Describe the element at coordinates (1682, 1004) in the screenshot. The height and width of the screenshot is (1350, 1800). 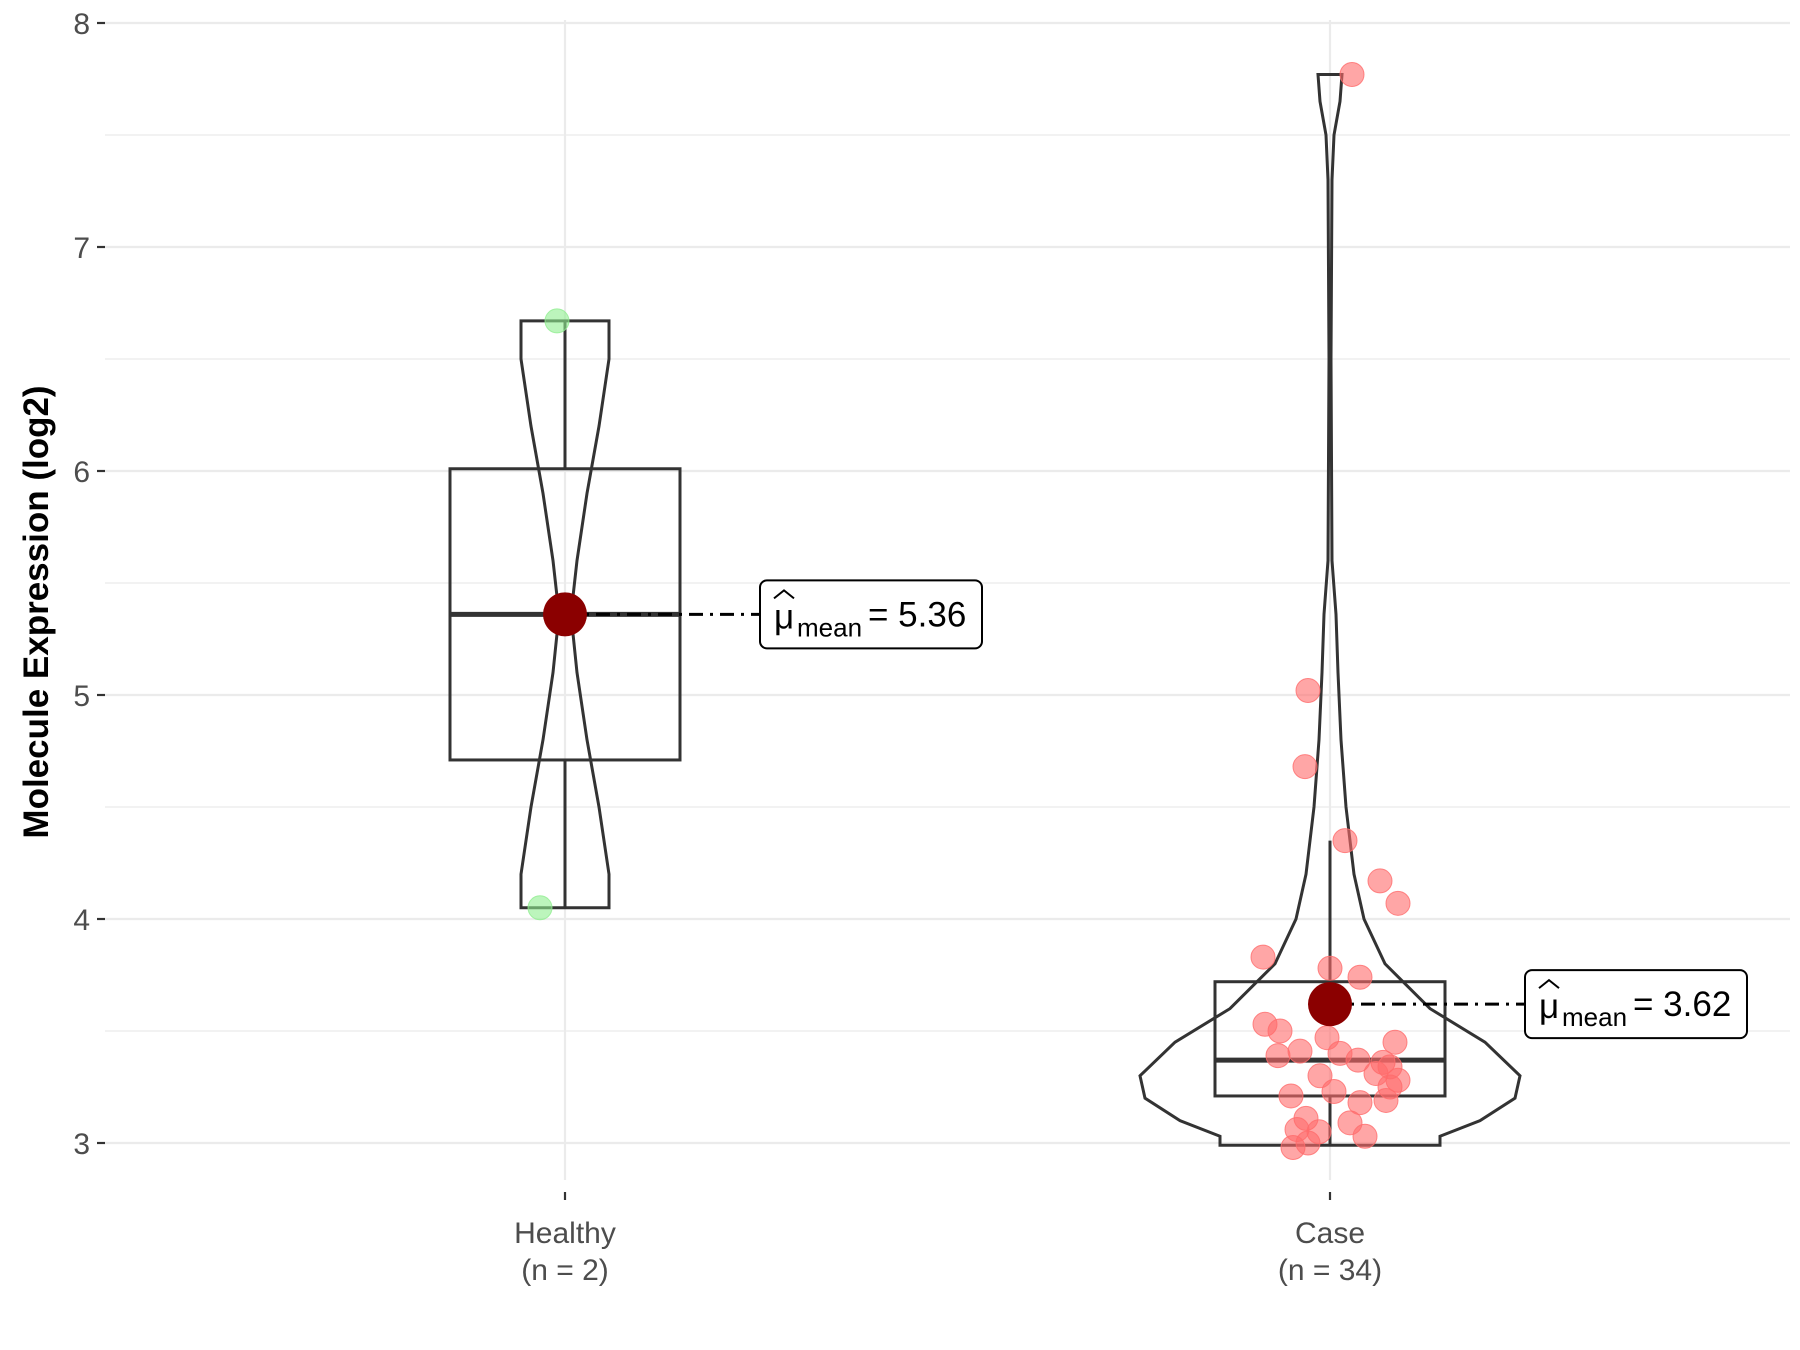
I see `mean-label-value: = 3.62` at that location.